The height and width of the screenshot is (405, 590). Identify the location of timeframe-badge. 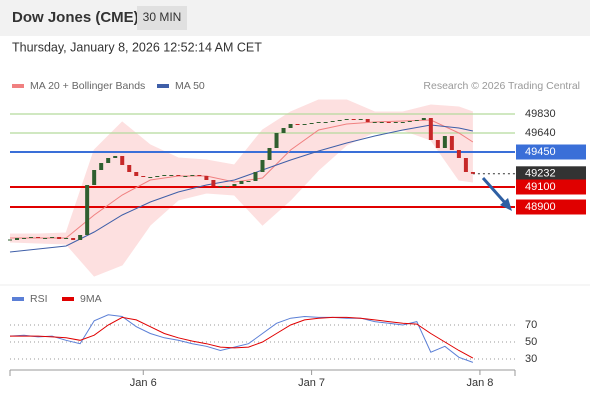
(162, 18).